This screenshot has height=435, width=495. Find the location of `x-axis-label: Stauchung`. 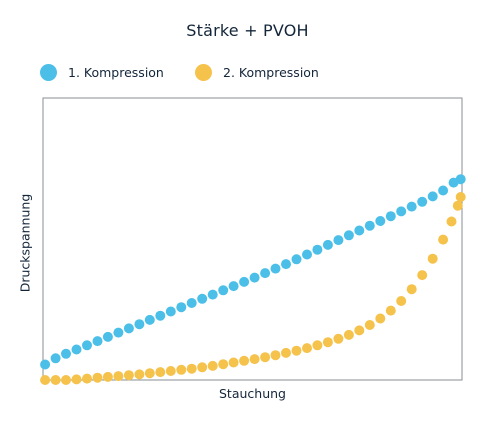

x-axis-label: Stauchung is located at coordinates (252, 393).